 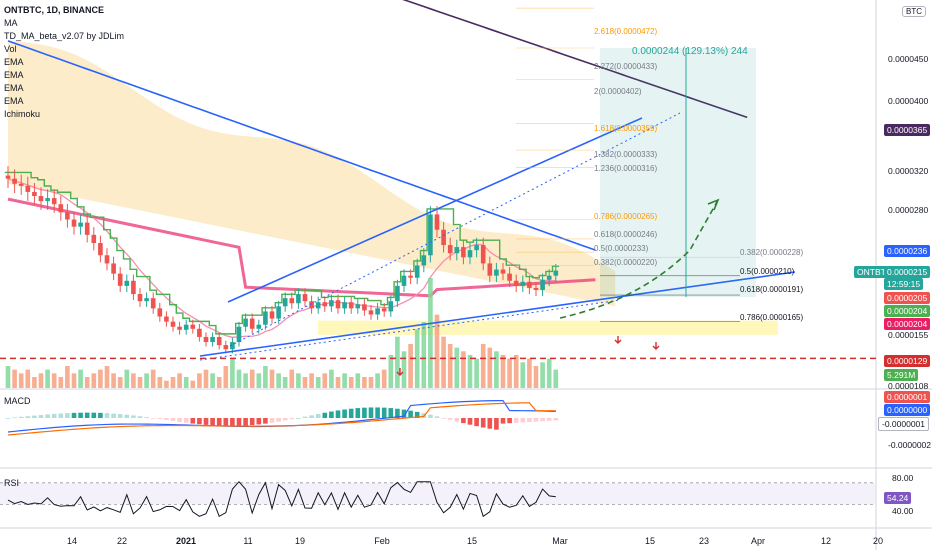 What do you see at coordinates (713, 204) in the screenshot?
I see `projection-arrowhead` at bounding box center [713, 204].